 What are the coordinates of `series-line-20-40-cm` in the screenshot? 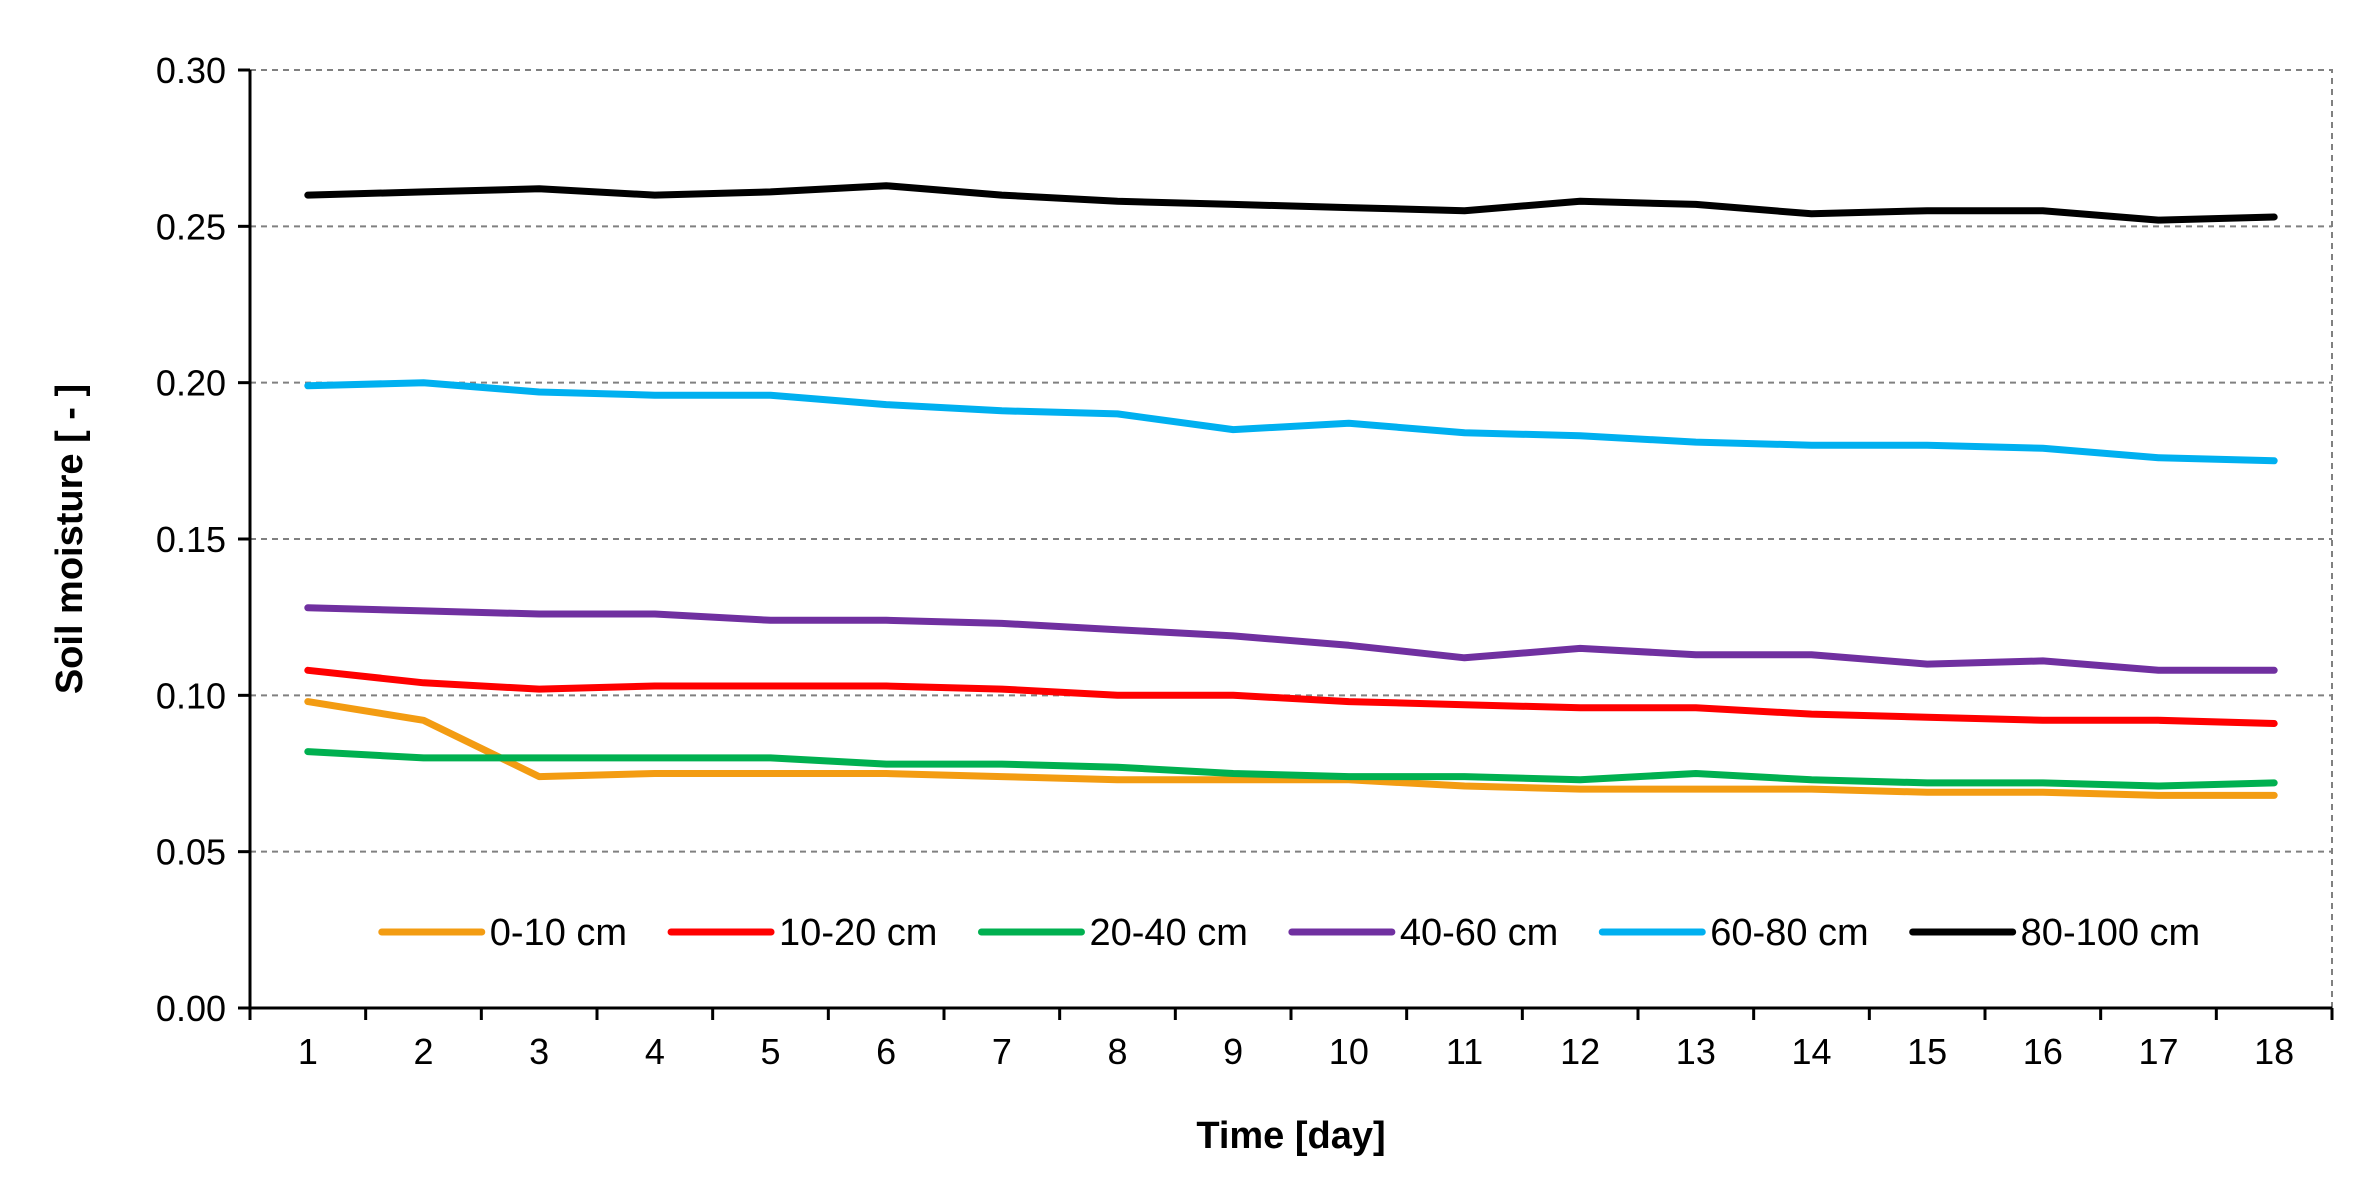 It's located at (1291, 769).